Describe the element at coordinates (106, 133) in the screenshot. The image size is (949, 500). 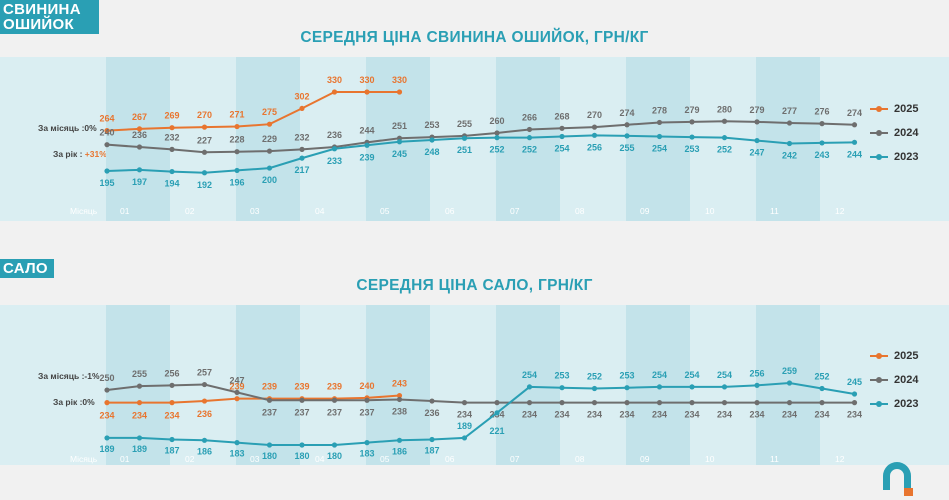
I see `data-label-2024: 240` at that location.